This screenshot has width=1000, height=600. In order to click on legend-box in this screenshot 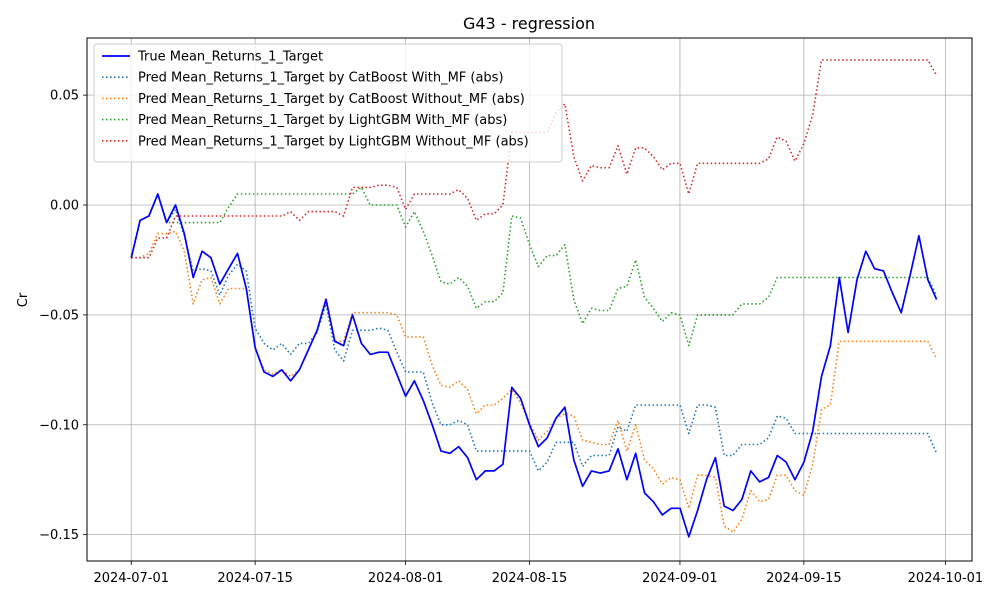, I will do `click(328, 103)`.